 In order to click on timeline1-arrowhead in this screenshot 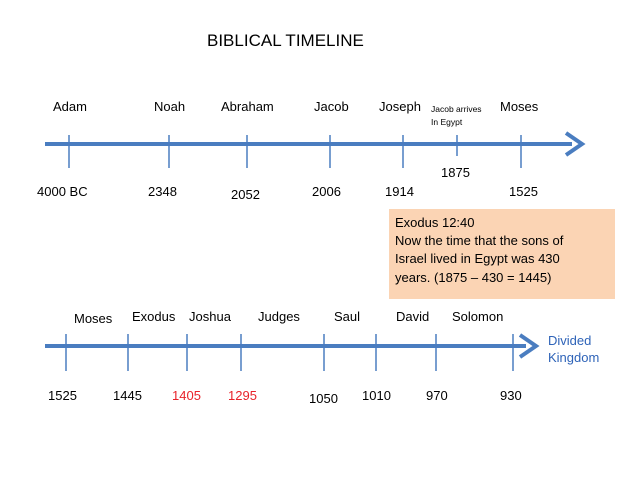, I will do `click(575, 144)`.